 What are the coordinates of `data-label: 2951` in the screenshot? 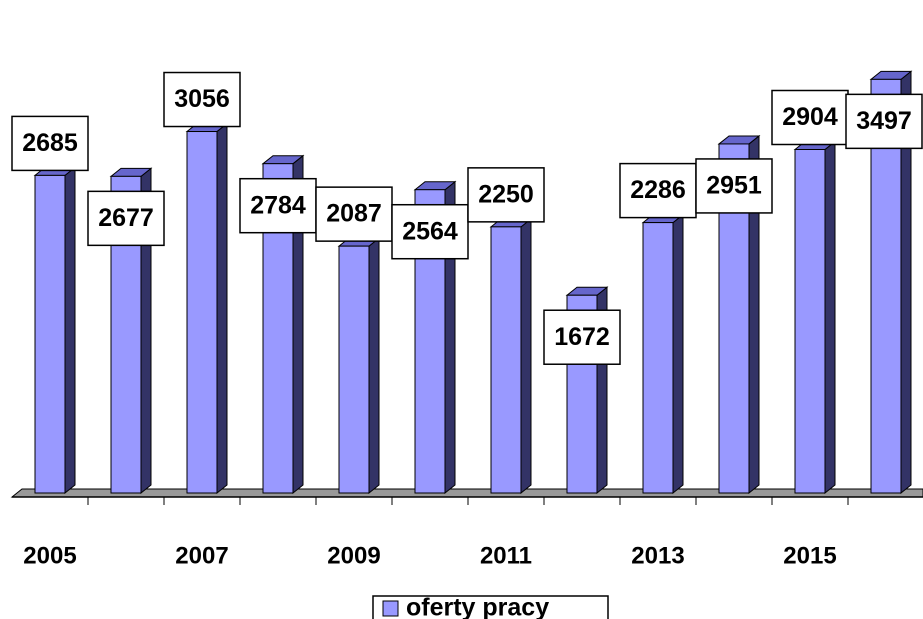 It's located at (734, 186).